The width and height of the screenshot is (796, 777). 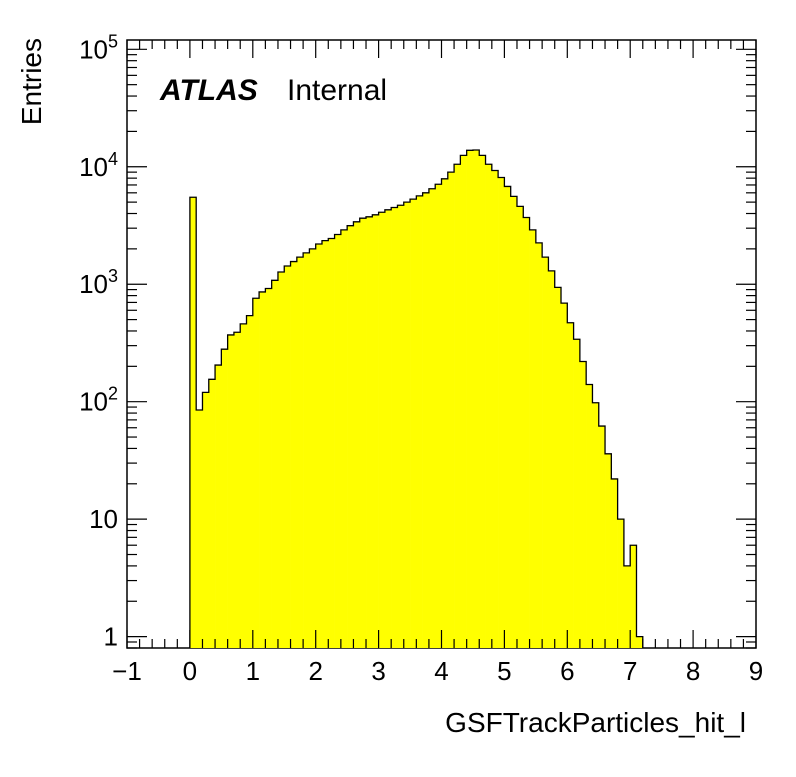 What do you see at coordinates (98, 282) in the screenshot?
I see `y-tick-label: 10³` at bounding box center [98, 282].